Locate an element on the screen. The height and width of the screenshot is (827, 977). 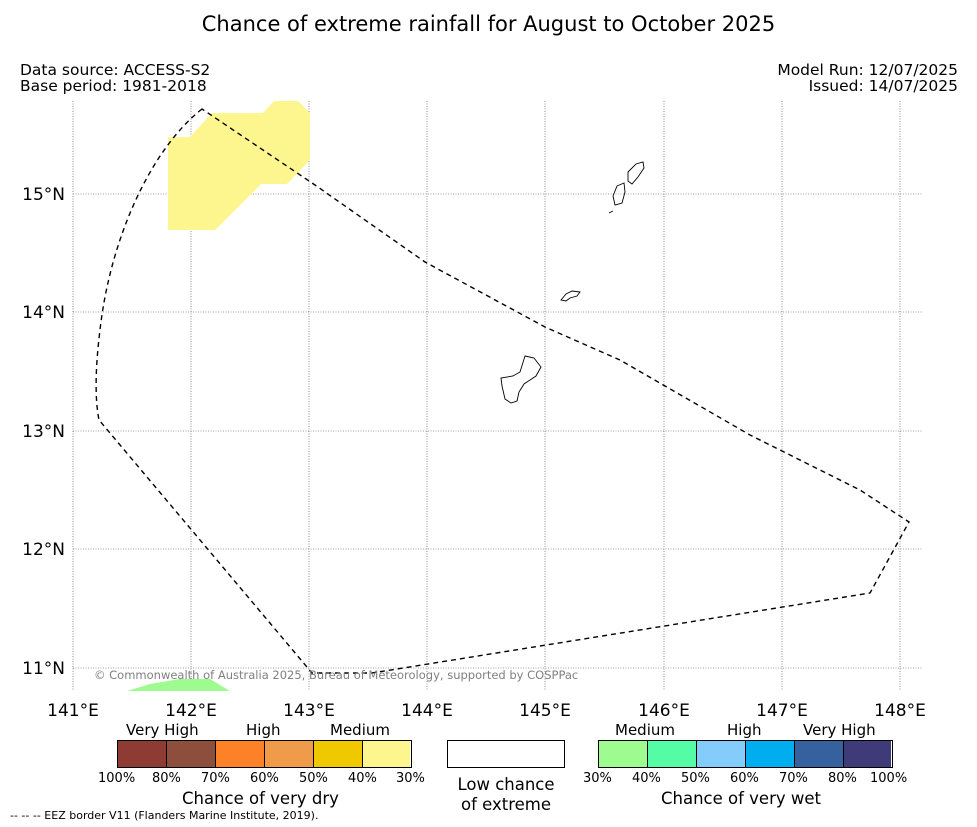
island-aguijan is located at coordinates (611, 212).